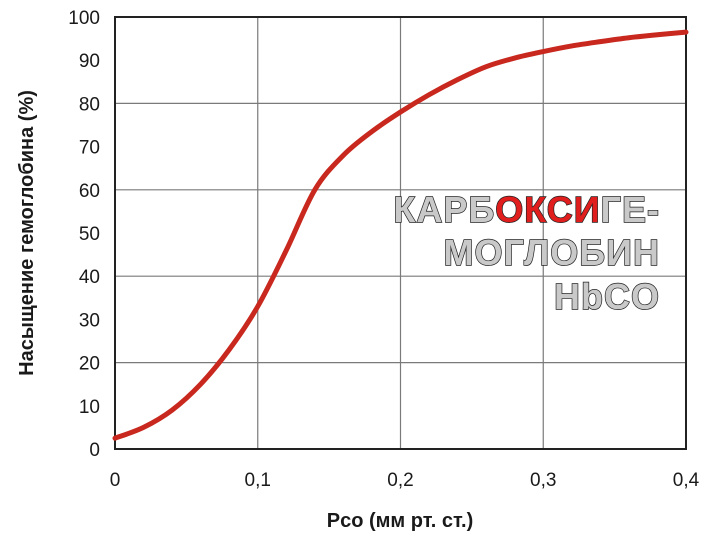 Image resolution: width=720 pixels, height=540 pixels. I want to click on y-tick-label: 100, so click(84, 18).